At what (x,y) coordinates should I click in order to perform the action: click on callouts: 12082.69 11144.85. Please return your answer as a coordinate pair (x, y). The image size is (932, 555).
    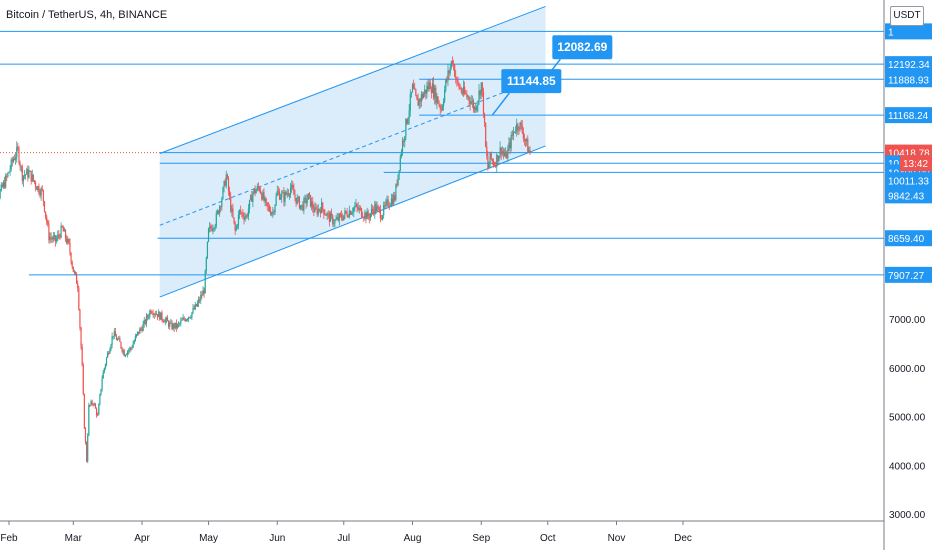
    Looking at the image, I should click on (552, 75).